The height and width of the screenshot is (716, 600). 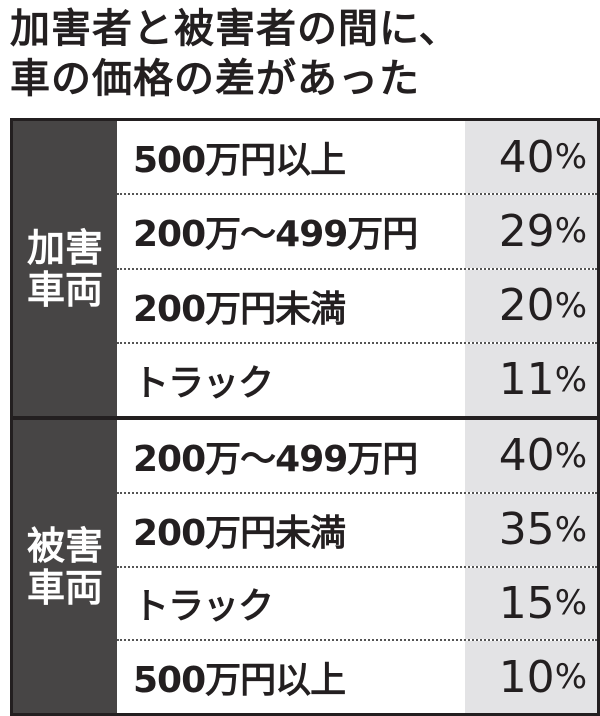 What do you see at coordinates (531, 529) in the screenshot?
I see `value-cell: 35%` at bounding box center [531, 529].